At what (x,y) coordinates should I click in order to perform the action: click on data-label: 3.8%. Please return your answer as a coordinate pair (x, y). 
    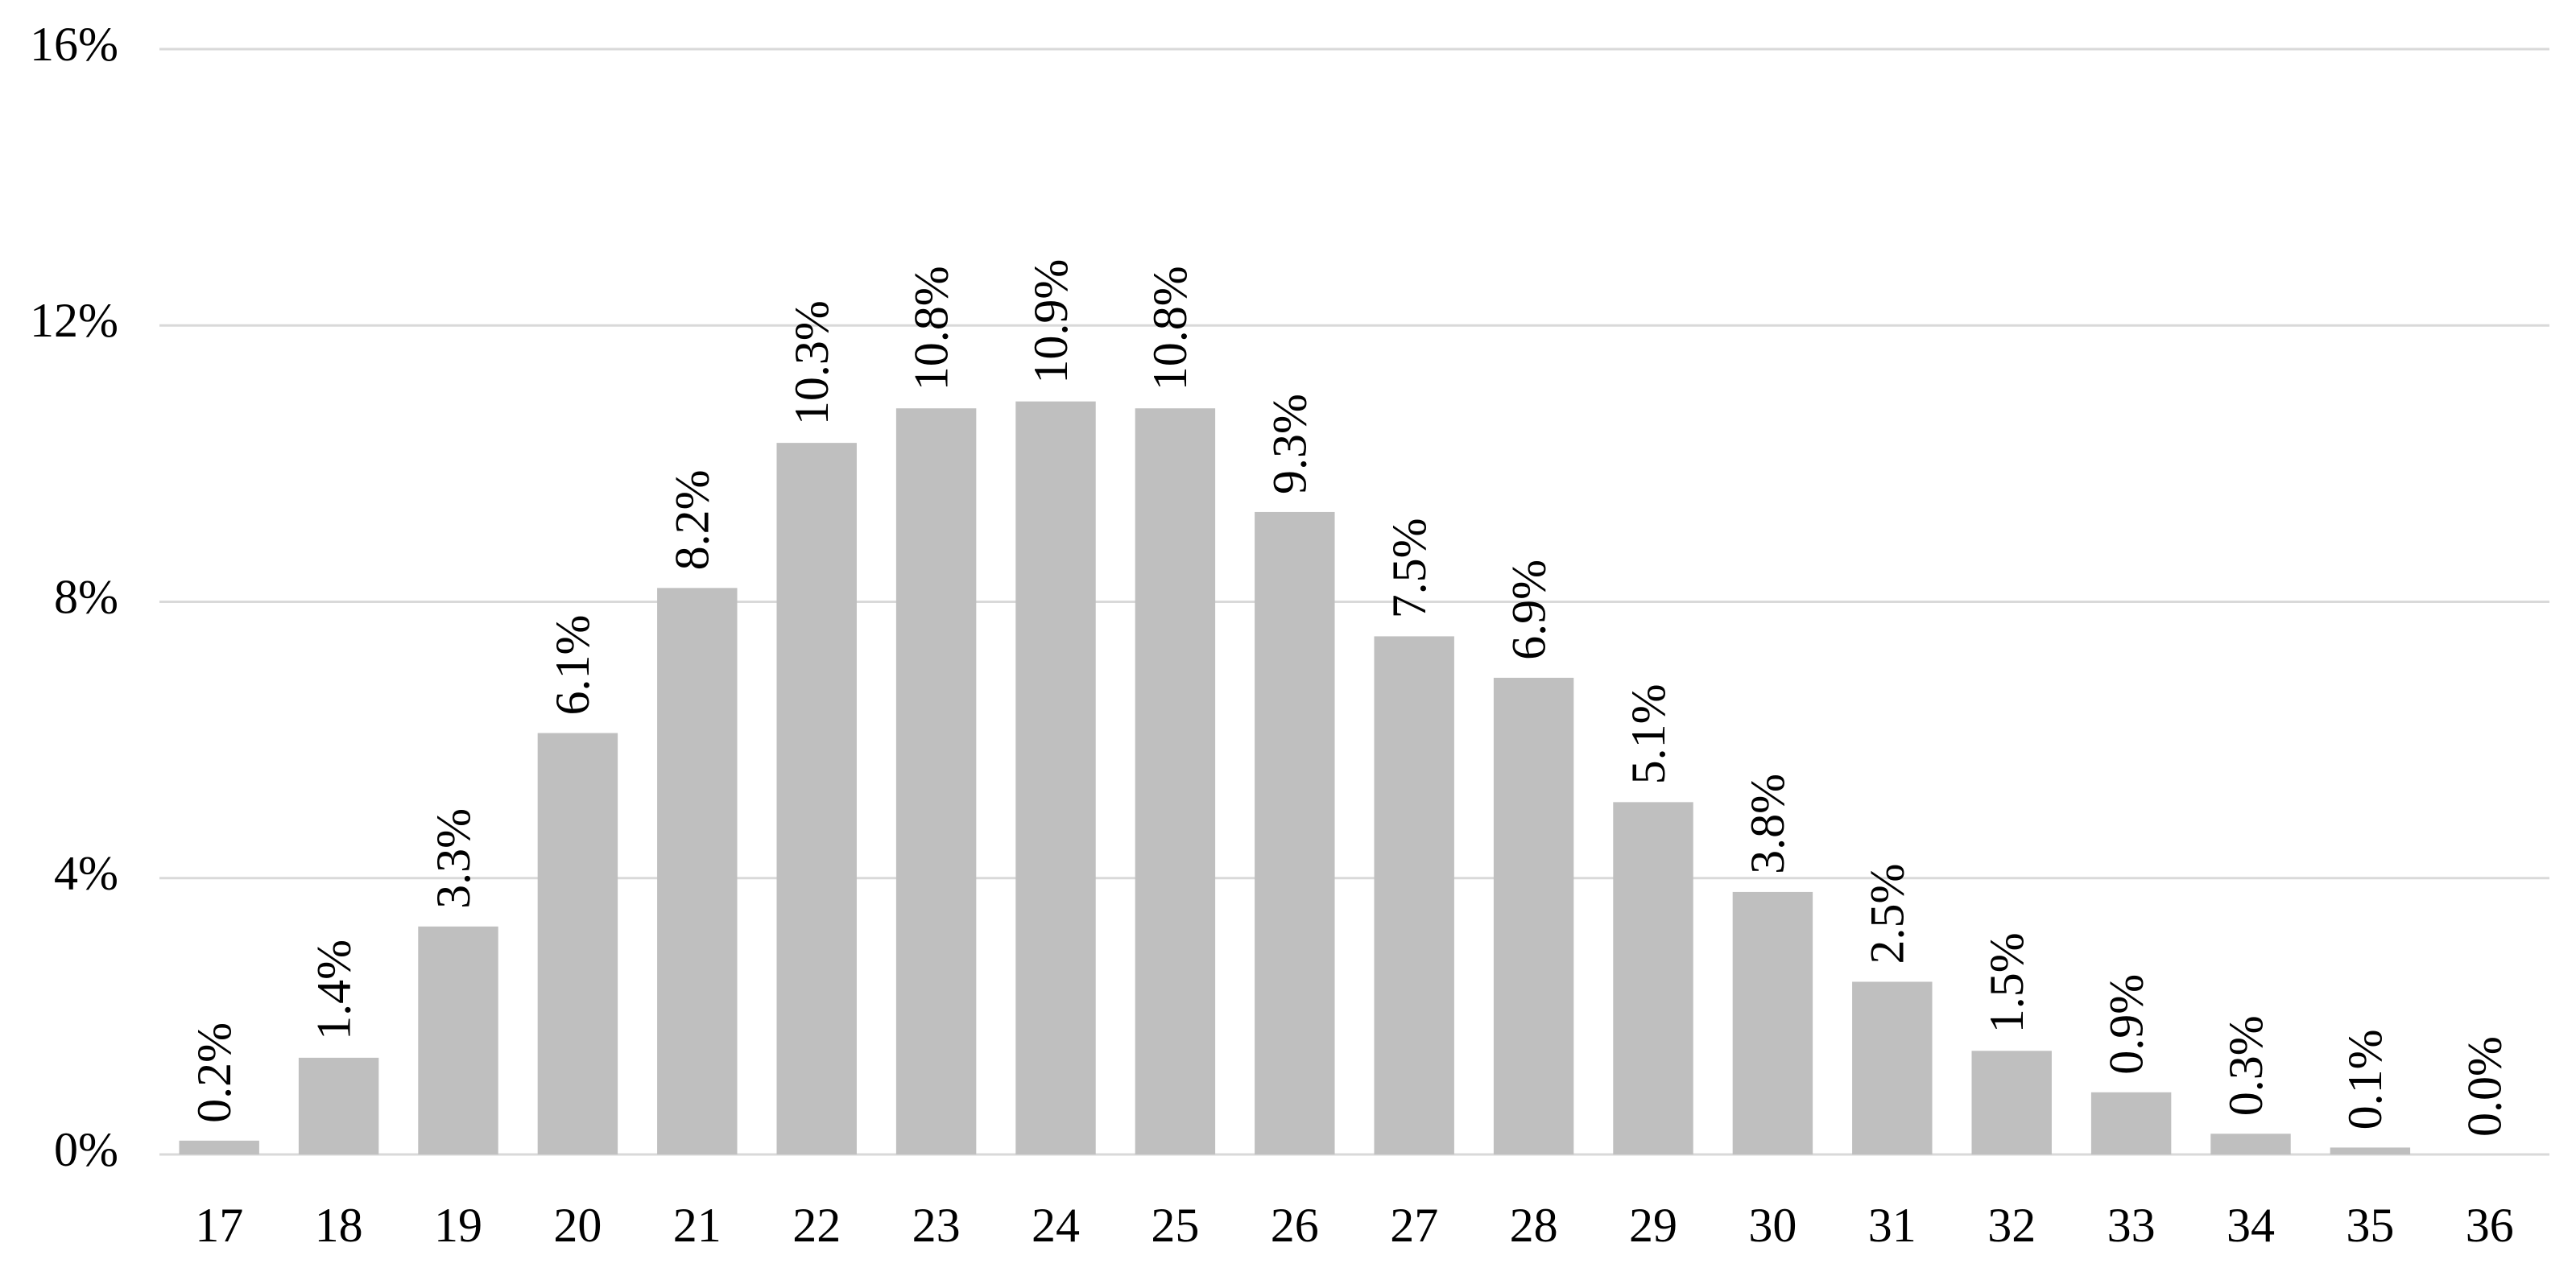
    Looking at the image, I should click on (1767, 824).